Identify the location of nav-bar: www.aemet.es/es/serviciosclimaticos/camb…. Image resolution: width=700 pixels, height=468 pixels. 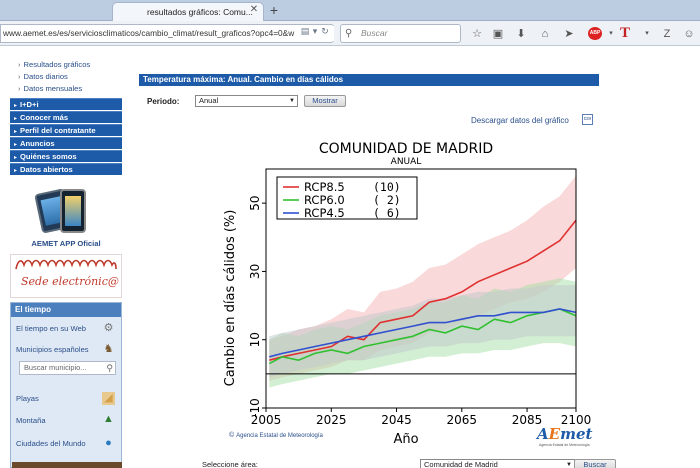
(350, 33).